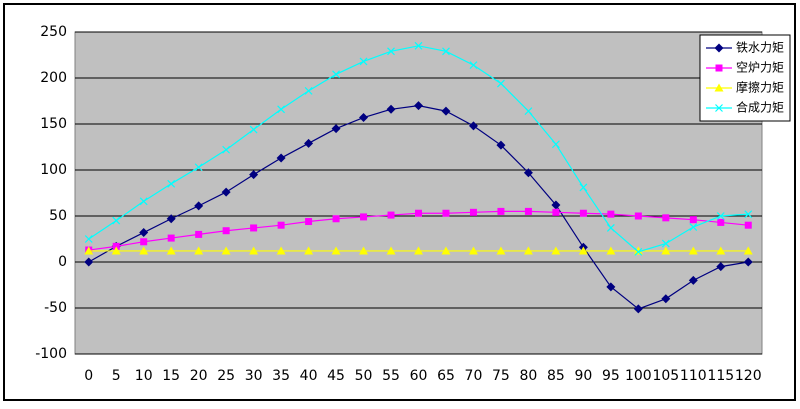 This screenshot has width=800, height=409. I want to click on legend-label: 铁水力矩, so click(760, 48).